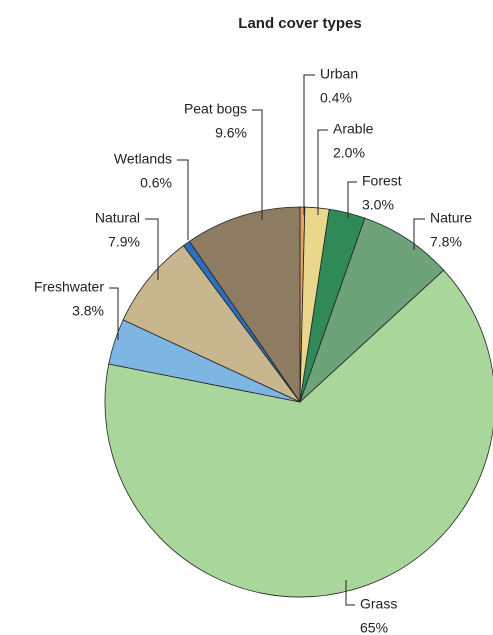 The height and width of the screenshot is (635, 493). Describe the element at coordinates (378, 604) in the screenshot. I see `slice-label: Grass` at that location.